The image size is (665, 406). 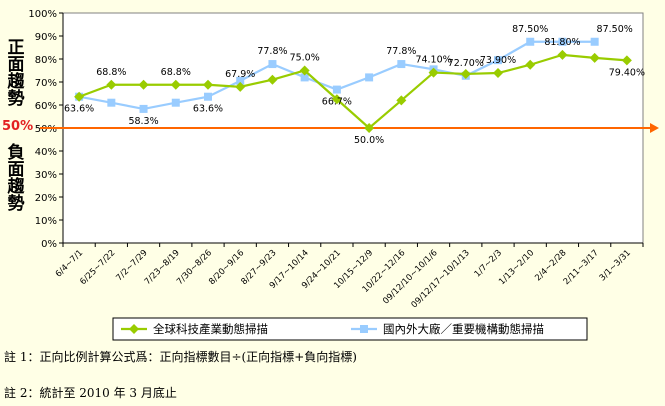 What do you see at coordinates (46, 106) in the screenshot?
I see `y-tick-label: 60%` at bounding box center [46, 106].